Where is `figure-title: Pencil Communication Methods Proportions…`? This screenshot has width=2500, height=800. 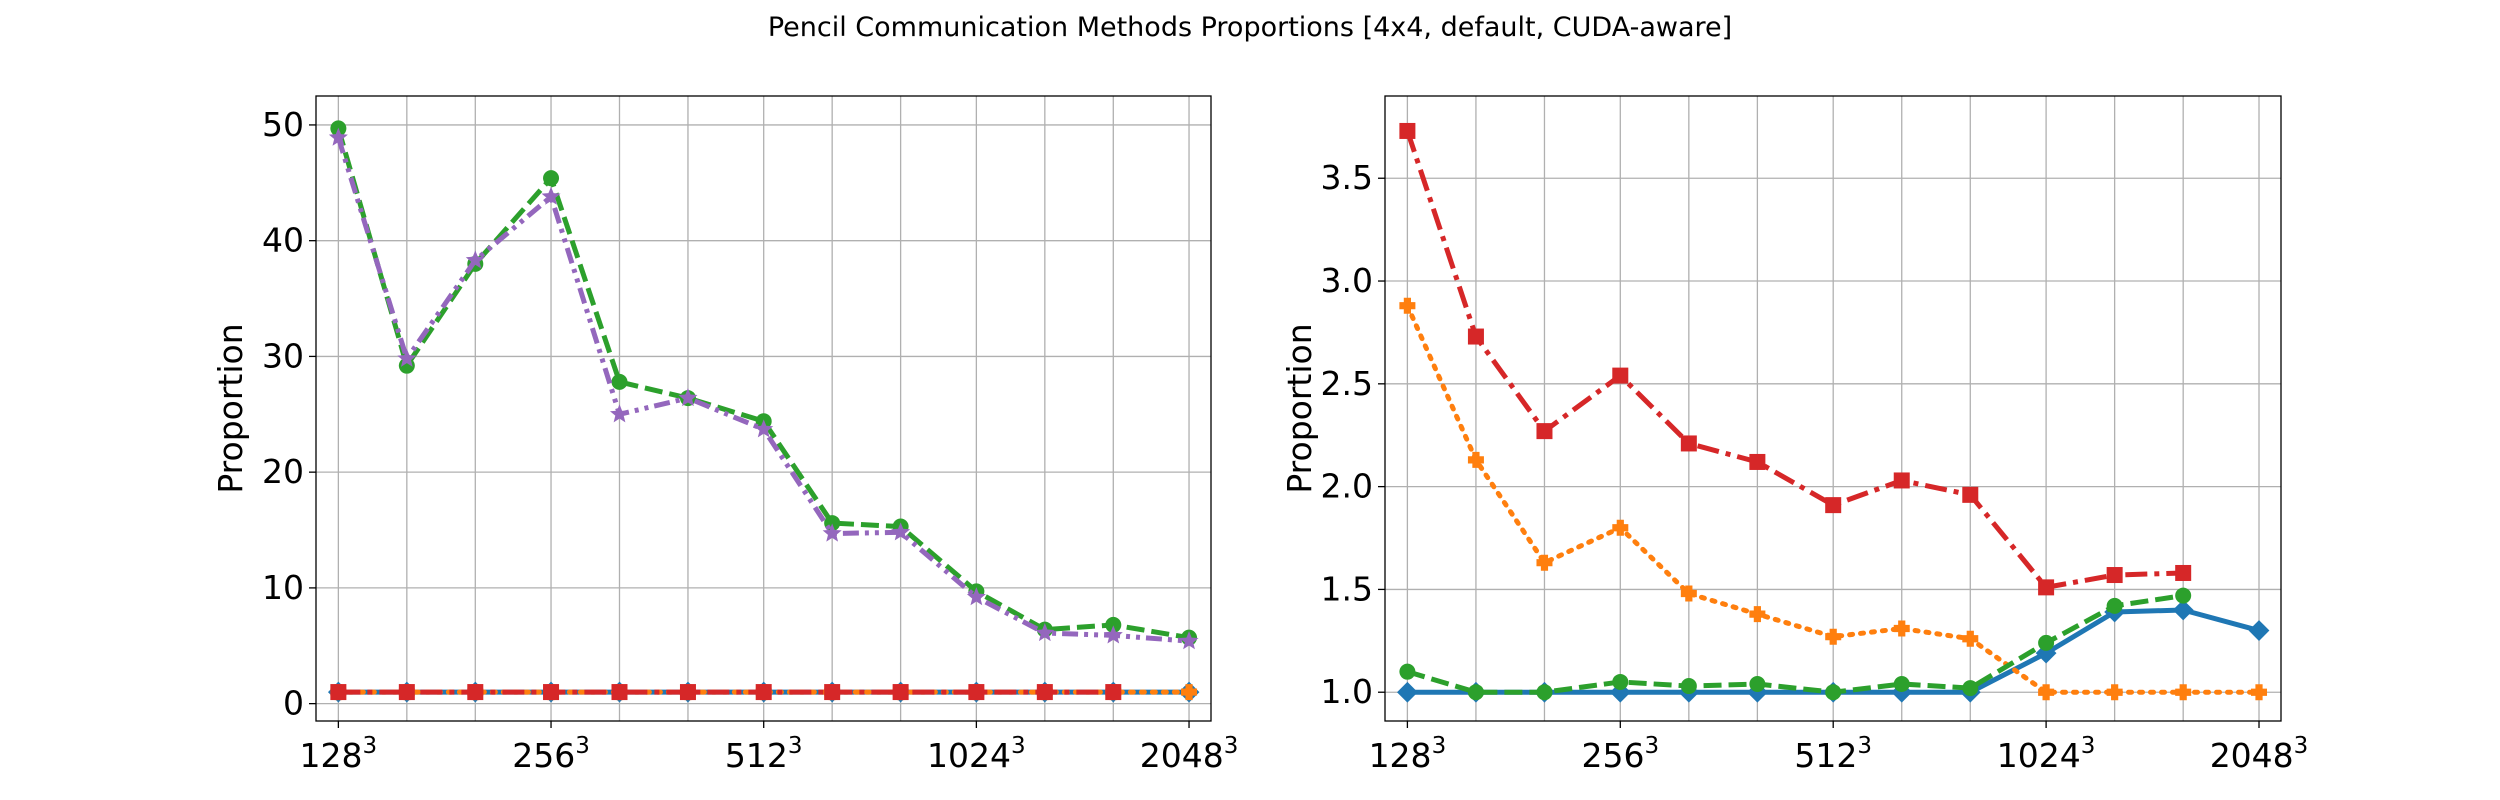 figure-title: Pencil Communication Methods Proportions… is located at coordinates (1250, 27).